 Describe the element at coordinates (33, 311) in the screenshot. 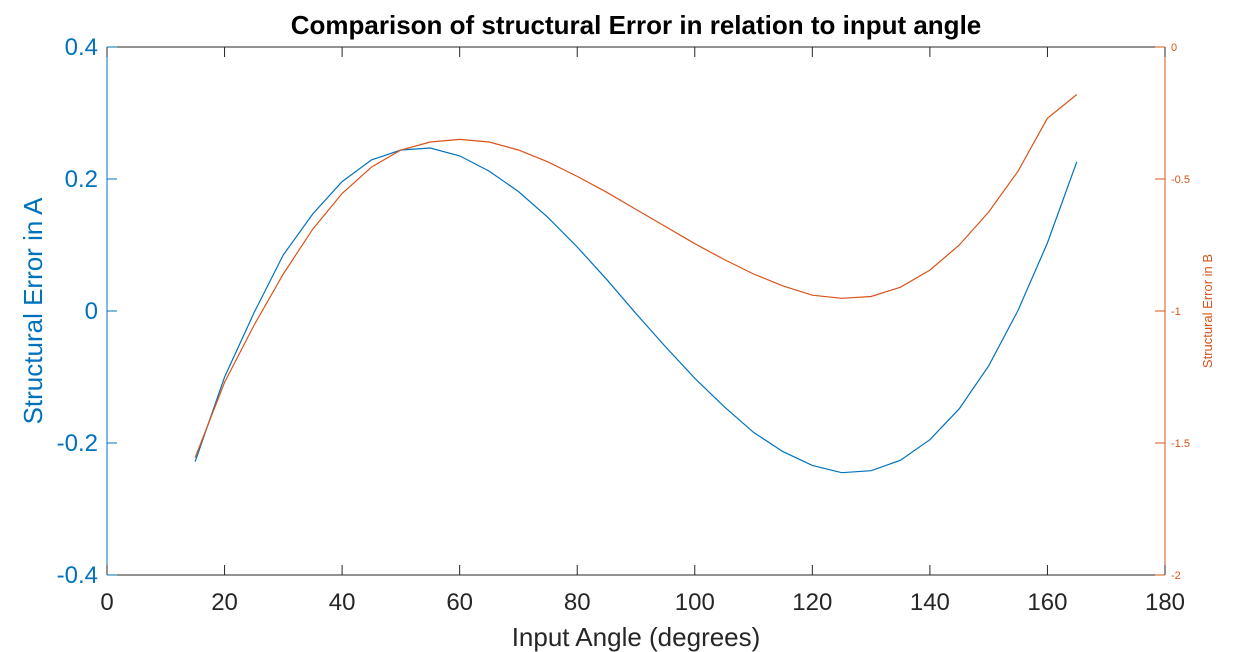

I see `left-y-axis-label: Structural Error in A` at that location.